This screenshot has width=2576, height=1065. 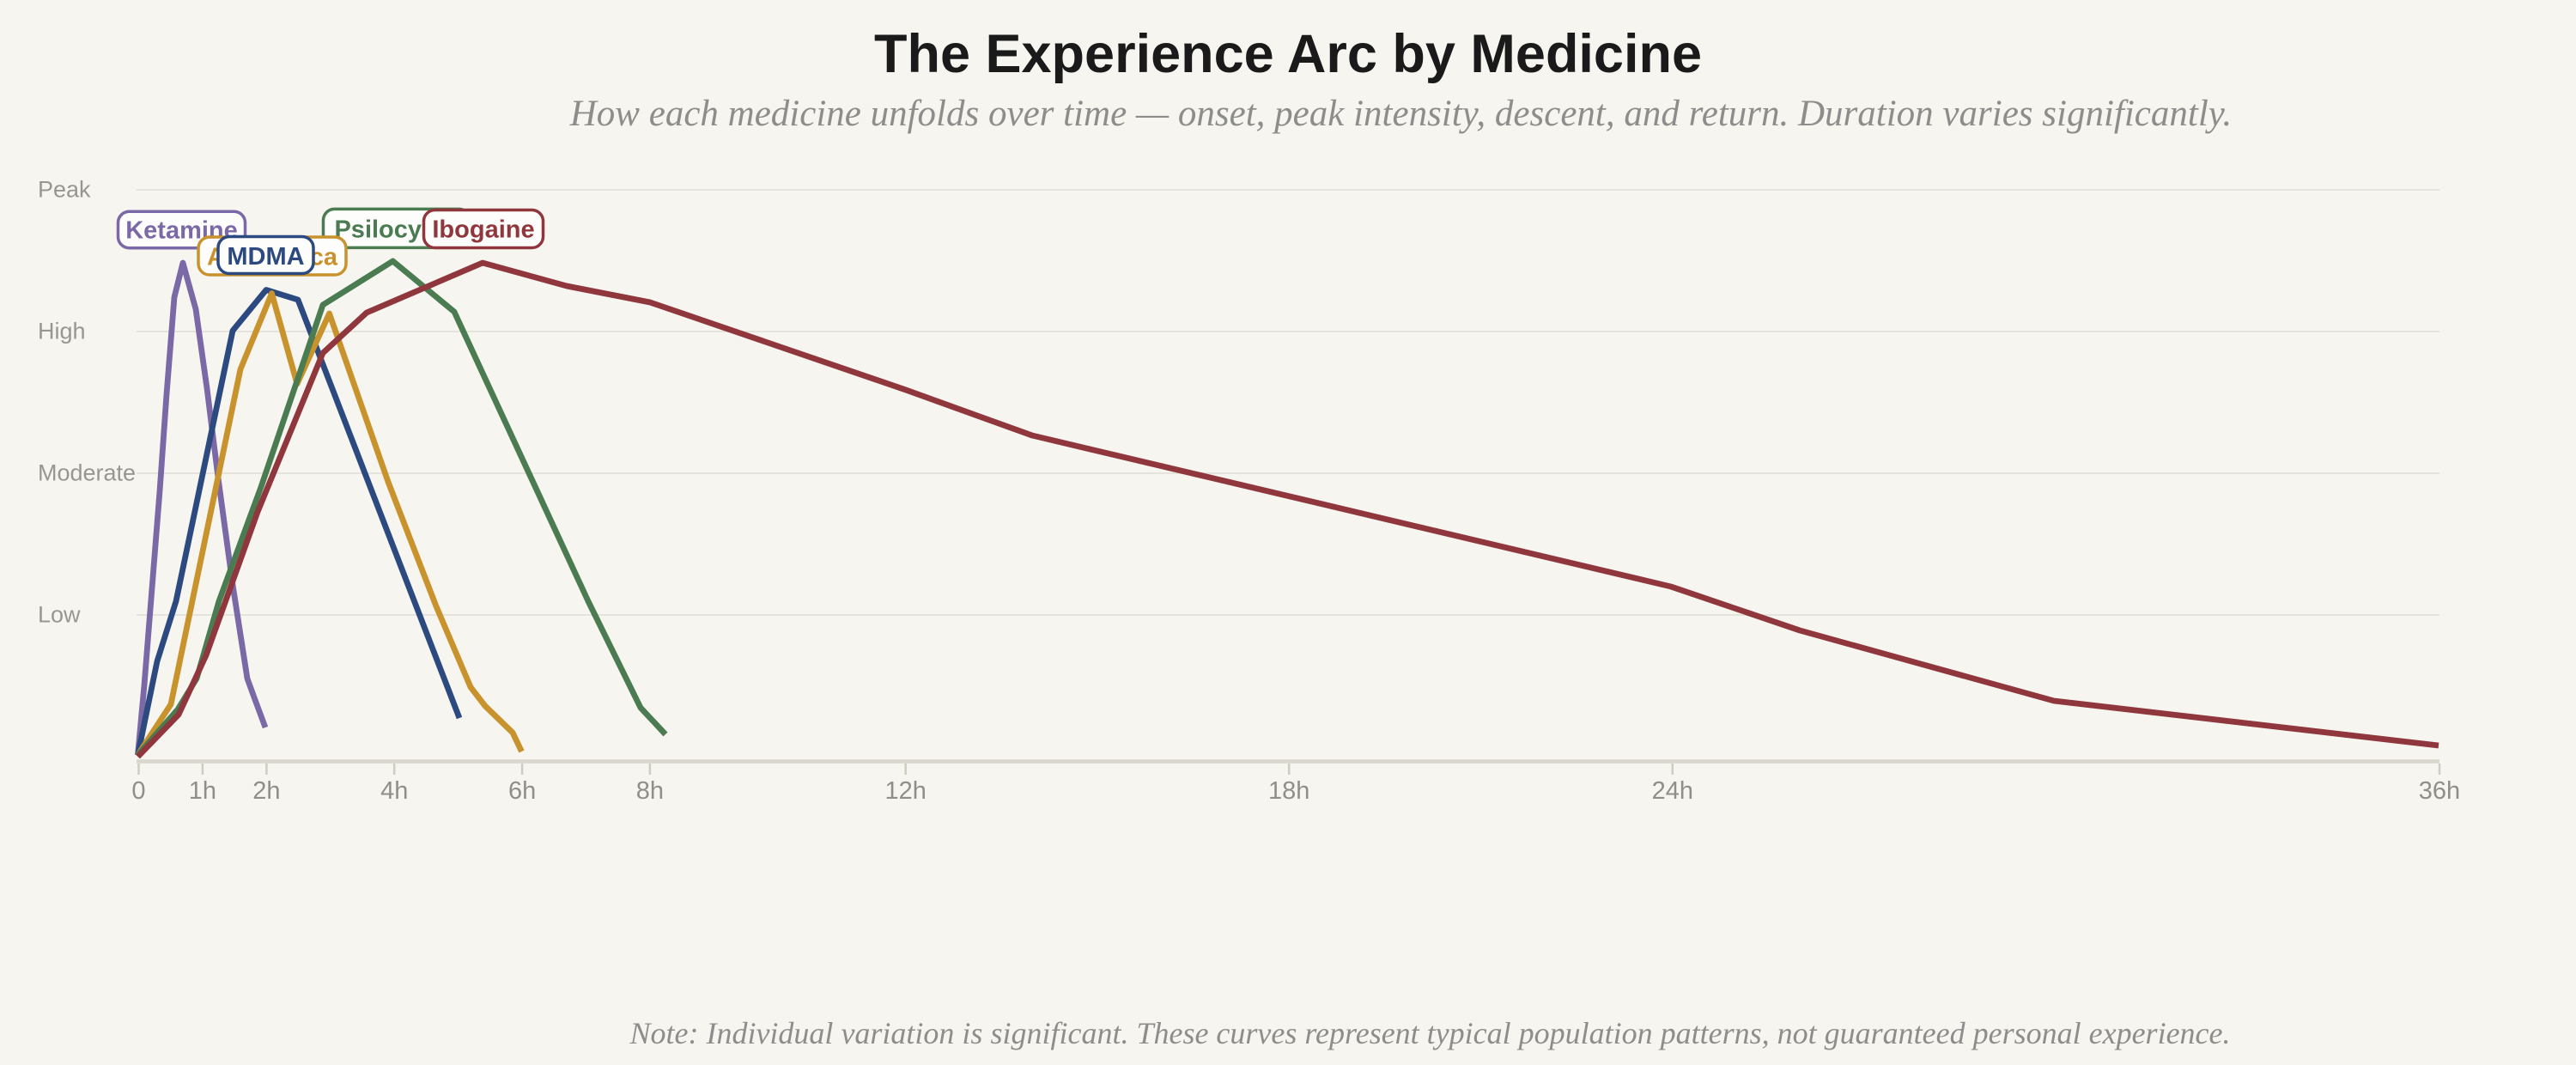 What do you see at coordinates (87, 473) in the screenshot?
I see `svg-text: Moderate` at bounding box center [87, 473].